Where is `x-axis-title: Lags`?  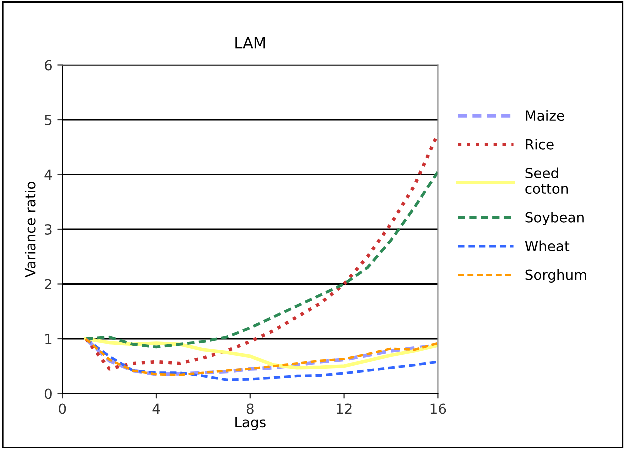 x-axis-title: Lags is located at coordinates (251, 423).